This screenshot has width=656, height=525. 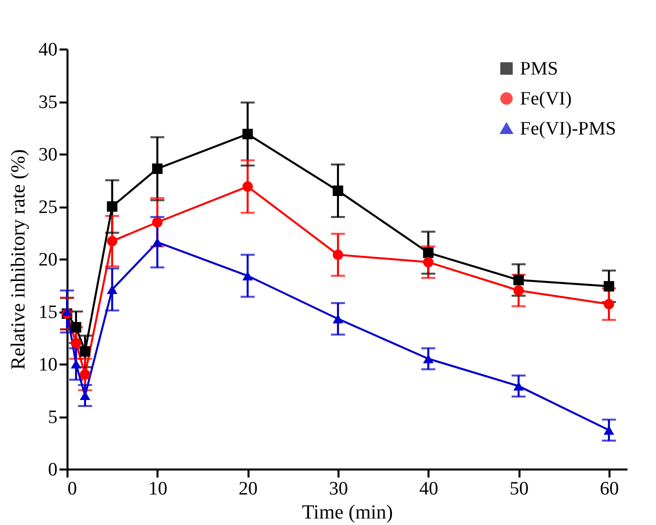 What do you see at coordinates (568, 129) in the screenshot?
I see `legend-label: Fe(VI)-PMS` at bounding box center [568, 129].